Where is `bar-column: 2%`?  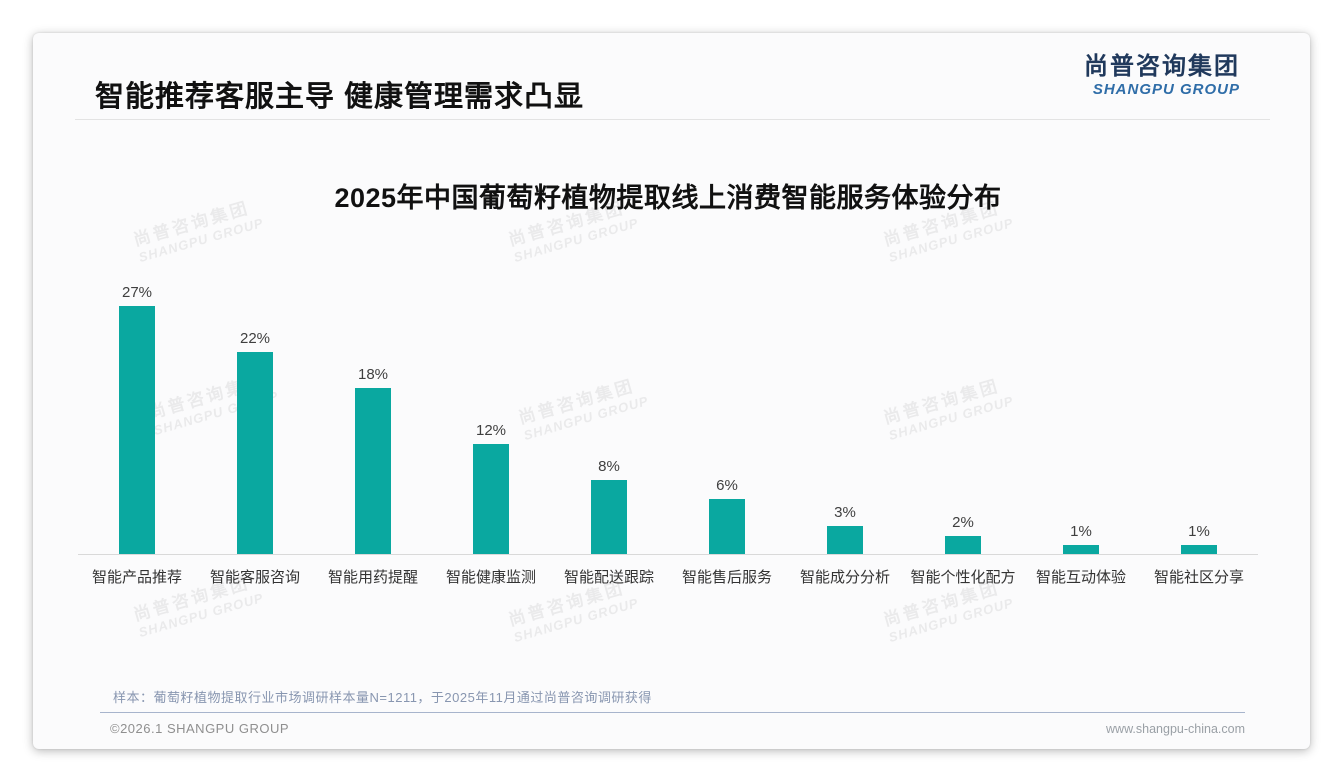
bar-column: 2% is located at coordinates (963, 534).